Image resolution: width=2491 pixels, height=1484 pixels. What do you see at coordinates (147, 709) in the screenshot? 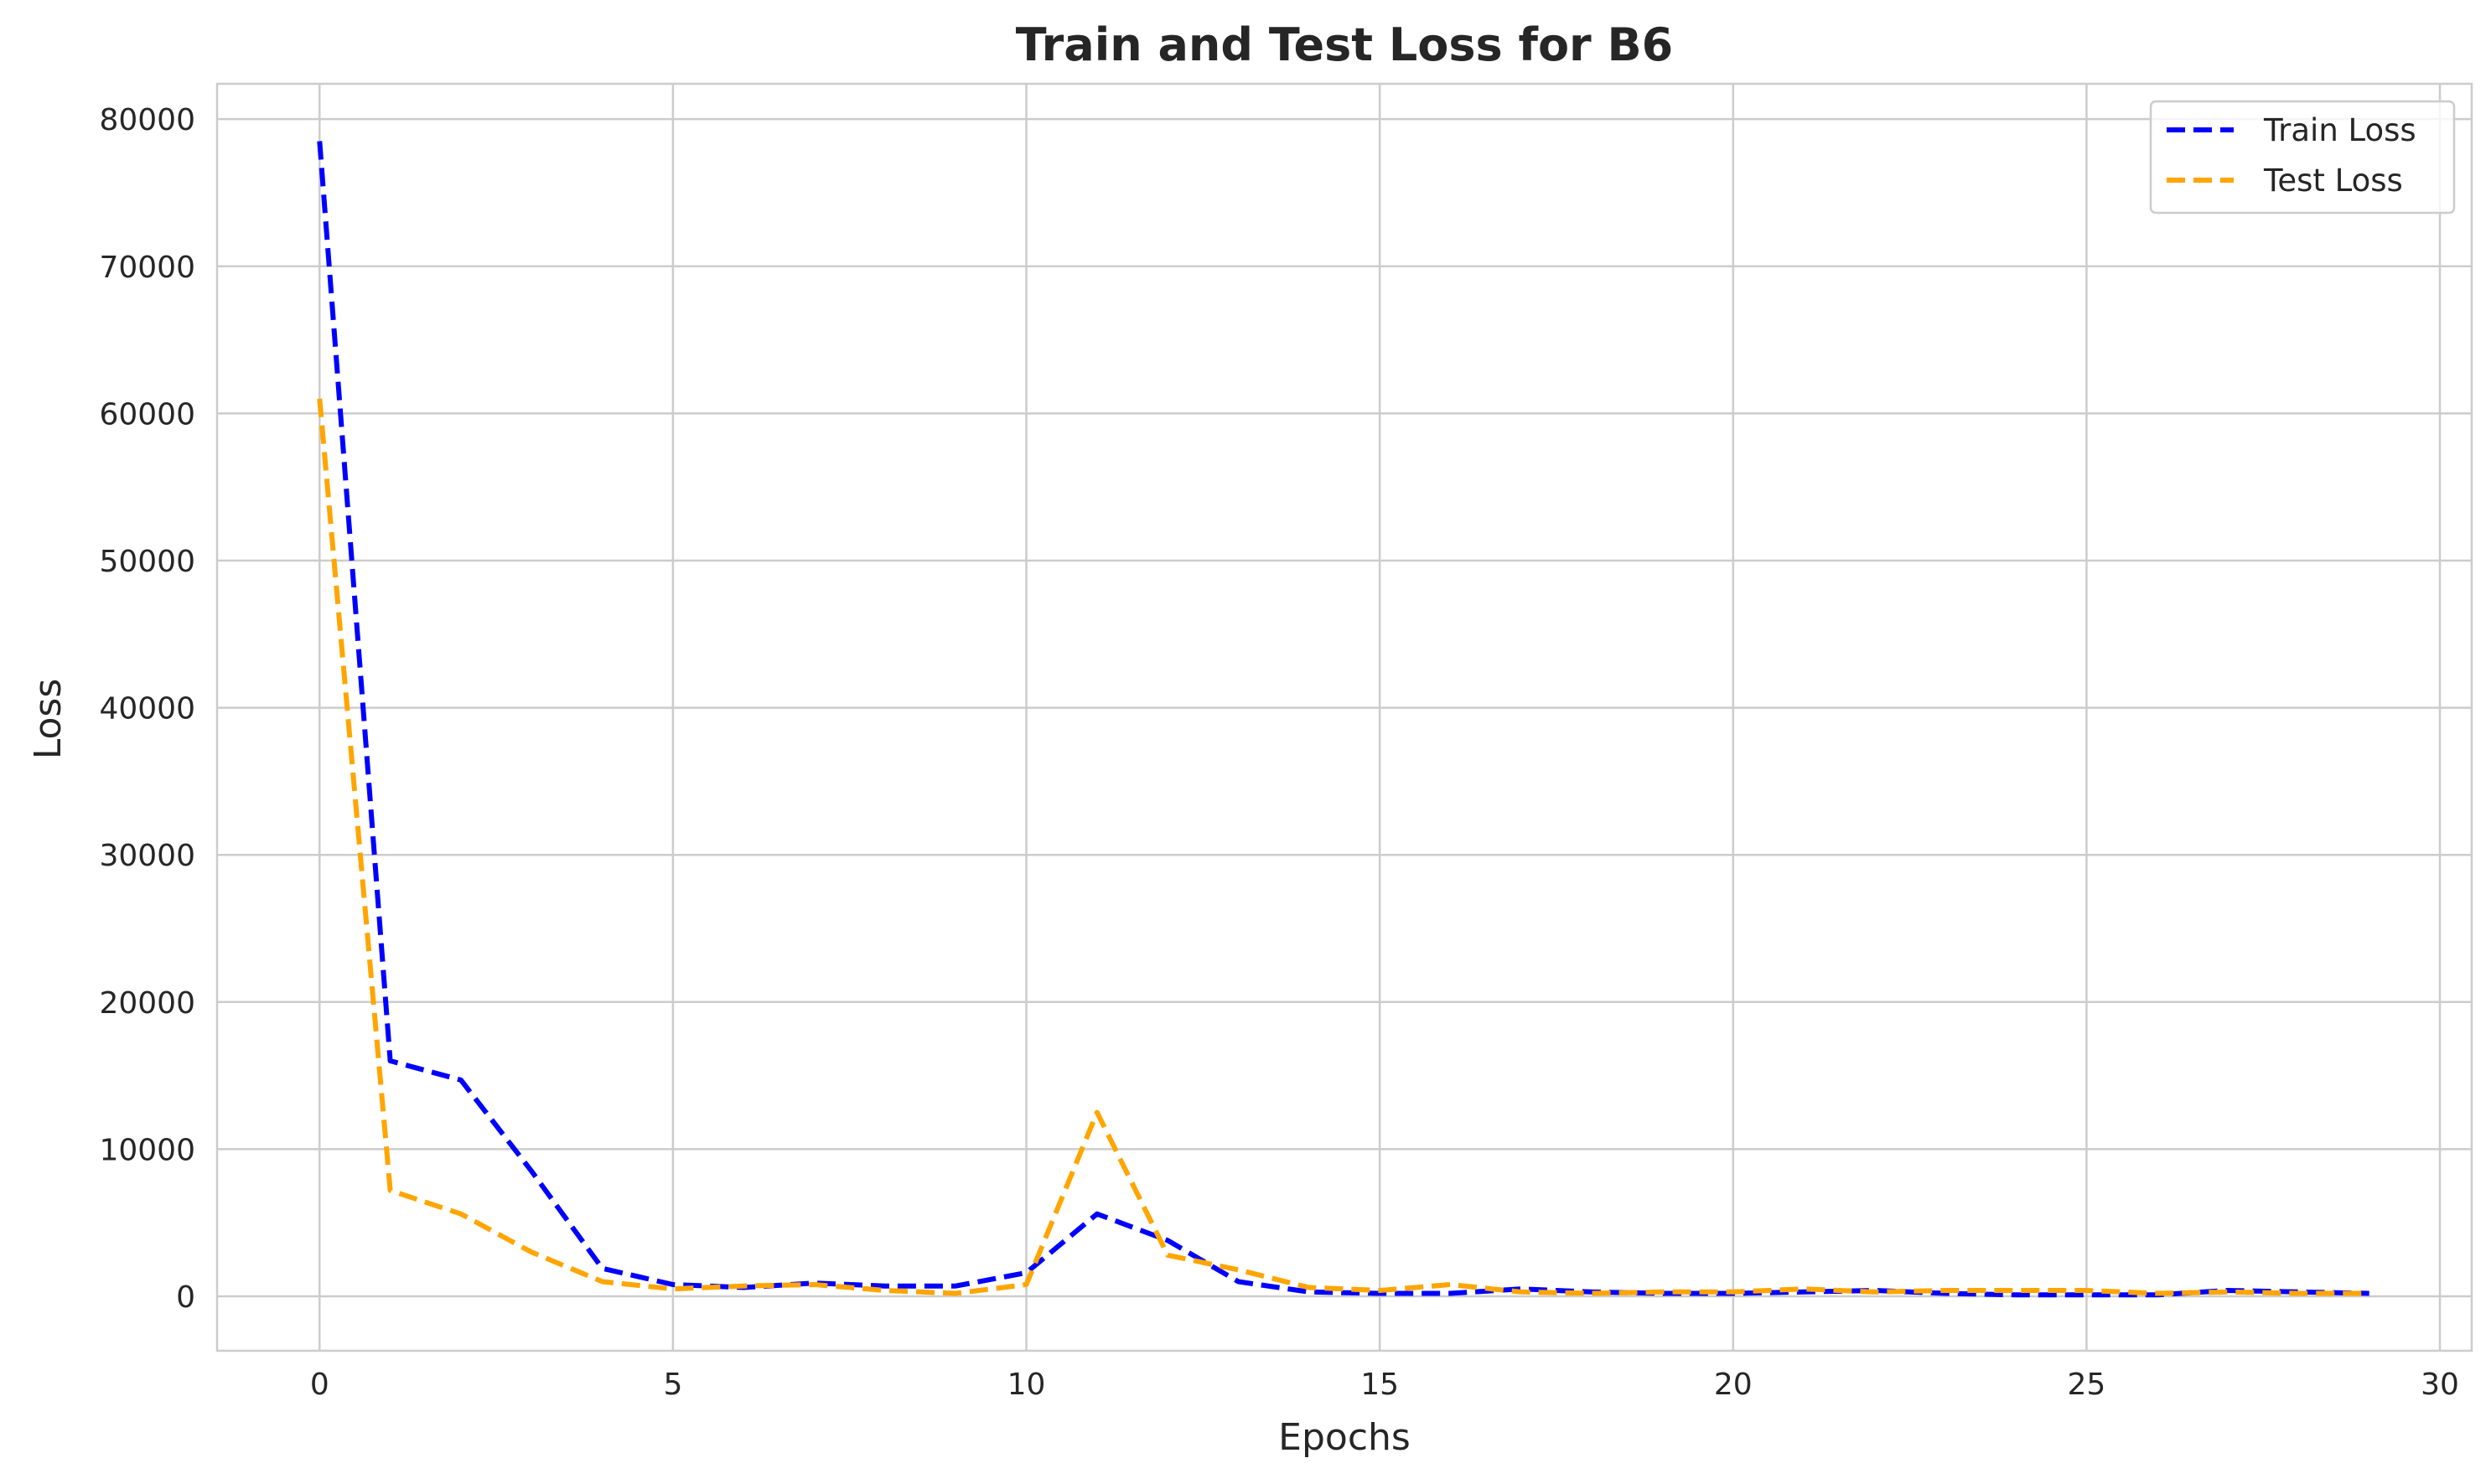
I see `y-tick-label: 40000` at bounding box center [147, 709].